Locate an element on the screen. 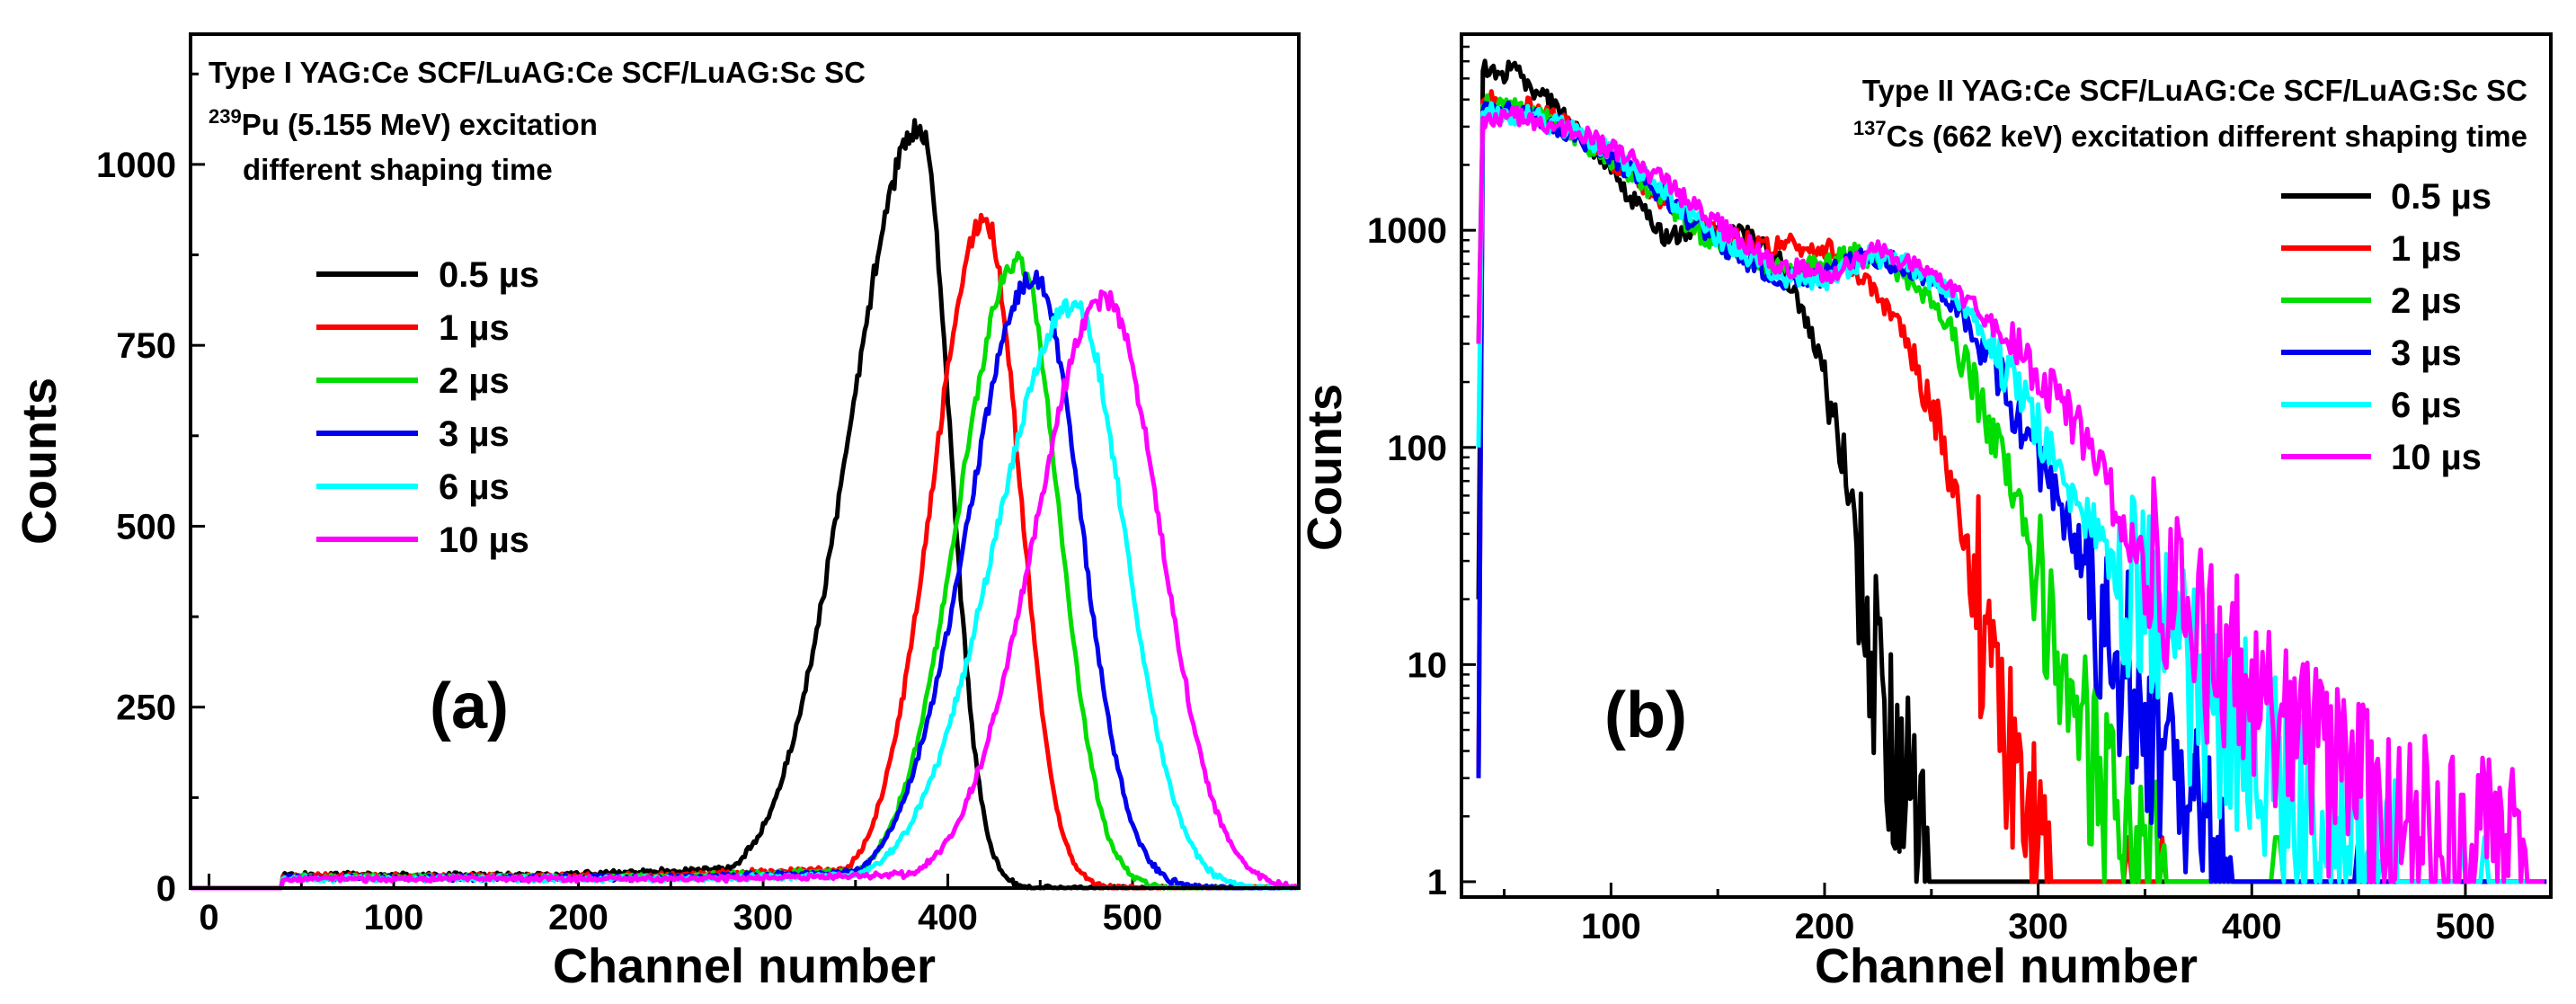 The image size is (2576, 1004). panel-b-x-tick-label: 400 is located at coordinates (2252, 926).